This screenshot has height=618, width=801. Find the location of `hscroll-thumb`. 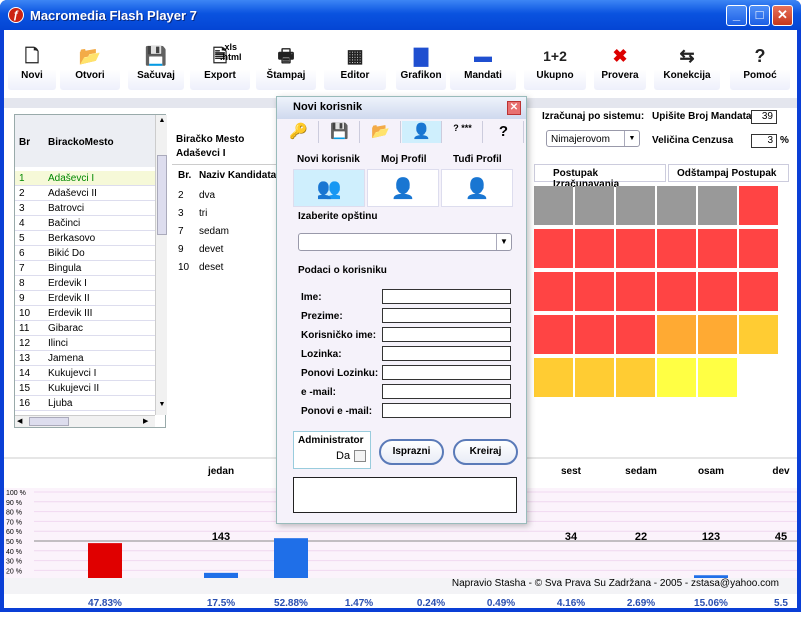

hscroll-thumb is located at coordinates (49, 421).